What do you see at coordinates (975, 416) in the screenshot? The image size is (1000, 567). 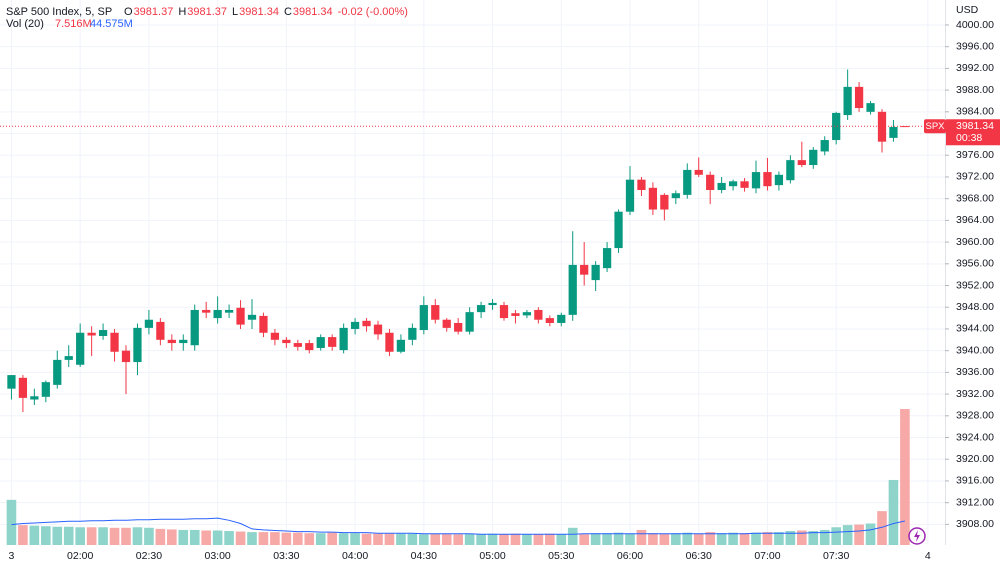 I see `y-tick-label: 3928.00` at bounding box center [975, 416].